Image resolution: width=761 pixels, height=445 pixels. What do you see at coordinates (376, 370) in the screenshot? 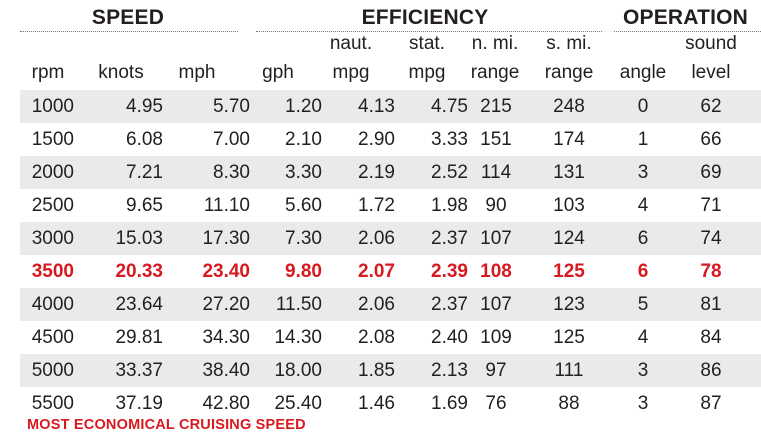
I see `cell-naut-mpg: 1.85` at bounding box center [376, 370].